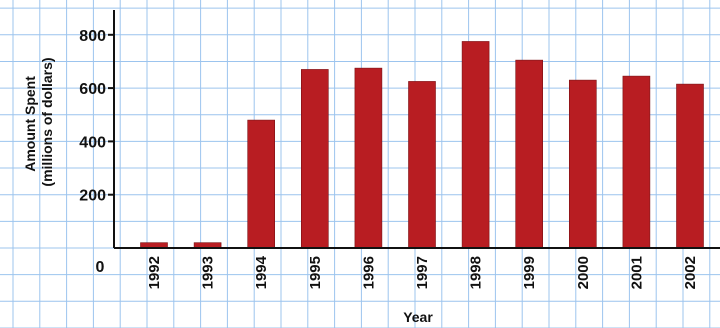 The height and width of the screenshot is (328, 720). Describe the element at coordinates (690, 166) in the screenshot. I see `bar-2002` at that location.